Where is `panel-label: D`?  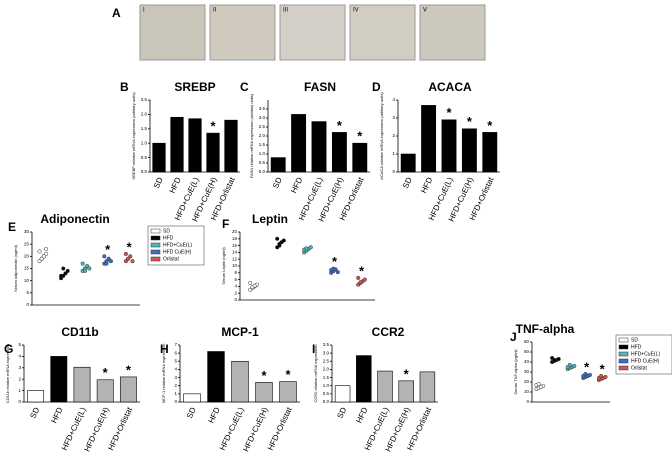 panel-label: D is located at coordinates (376, 87).